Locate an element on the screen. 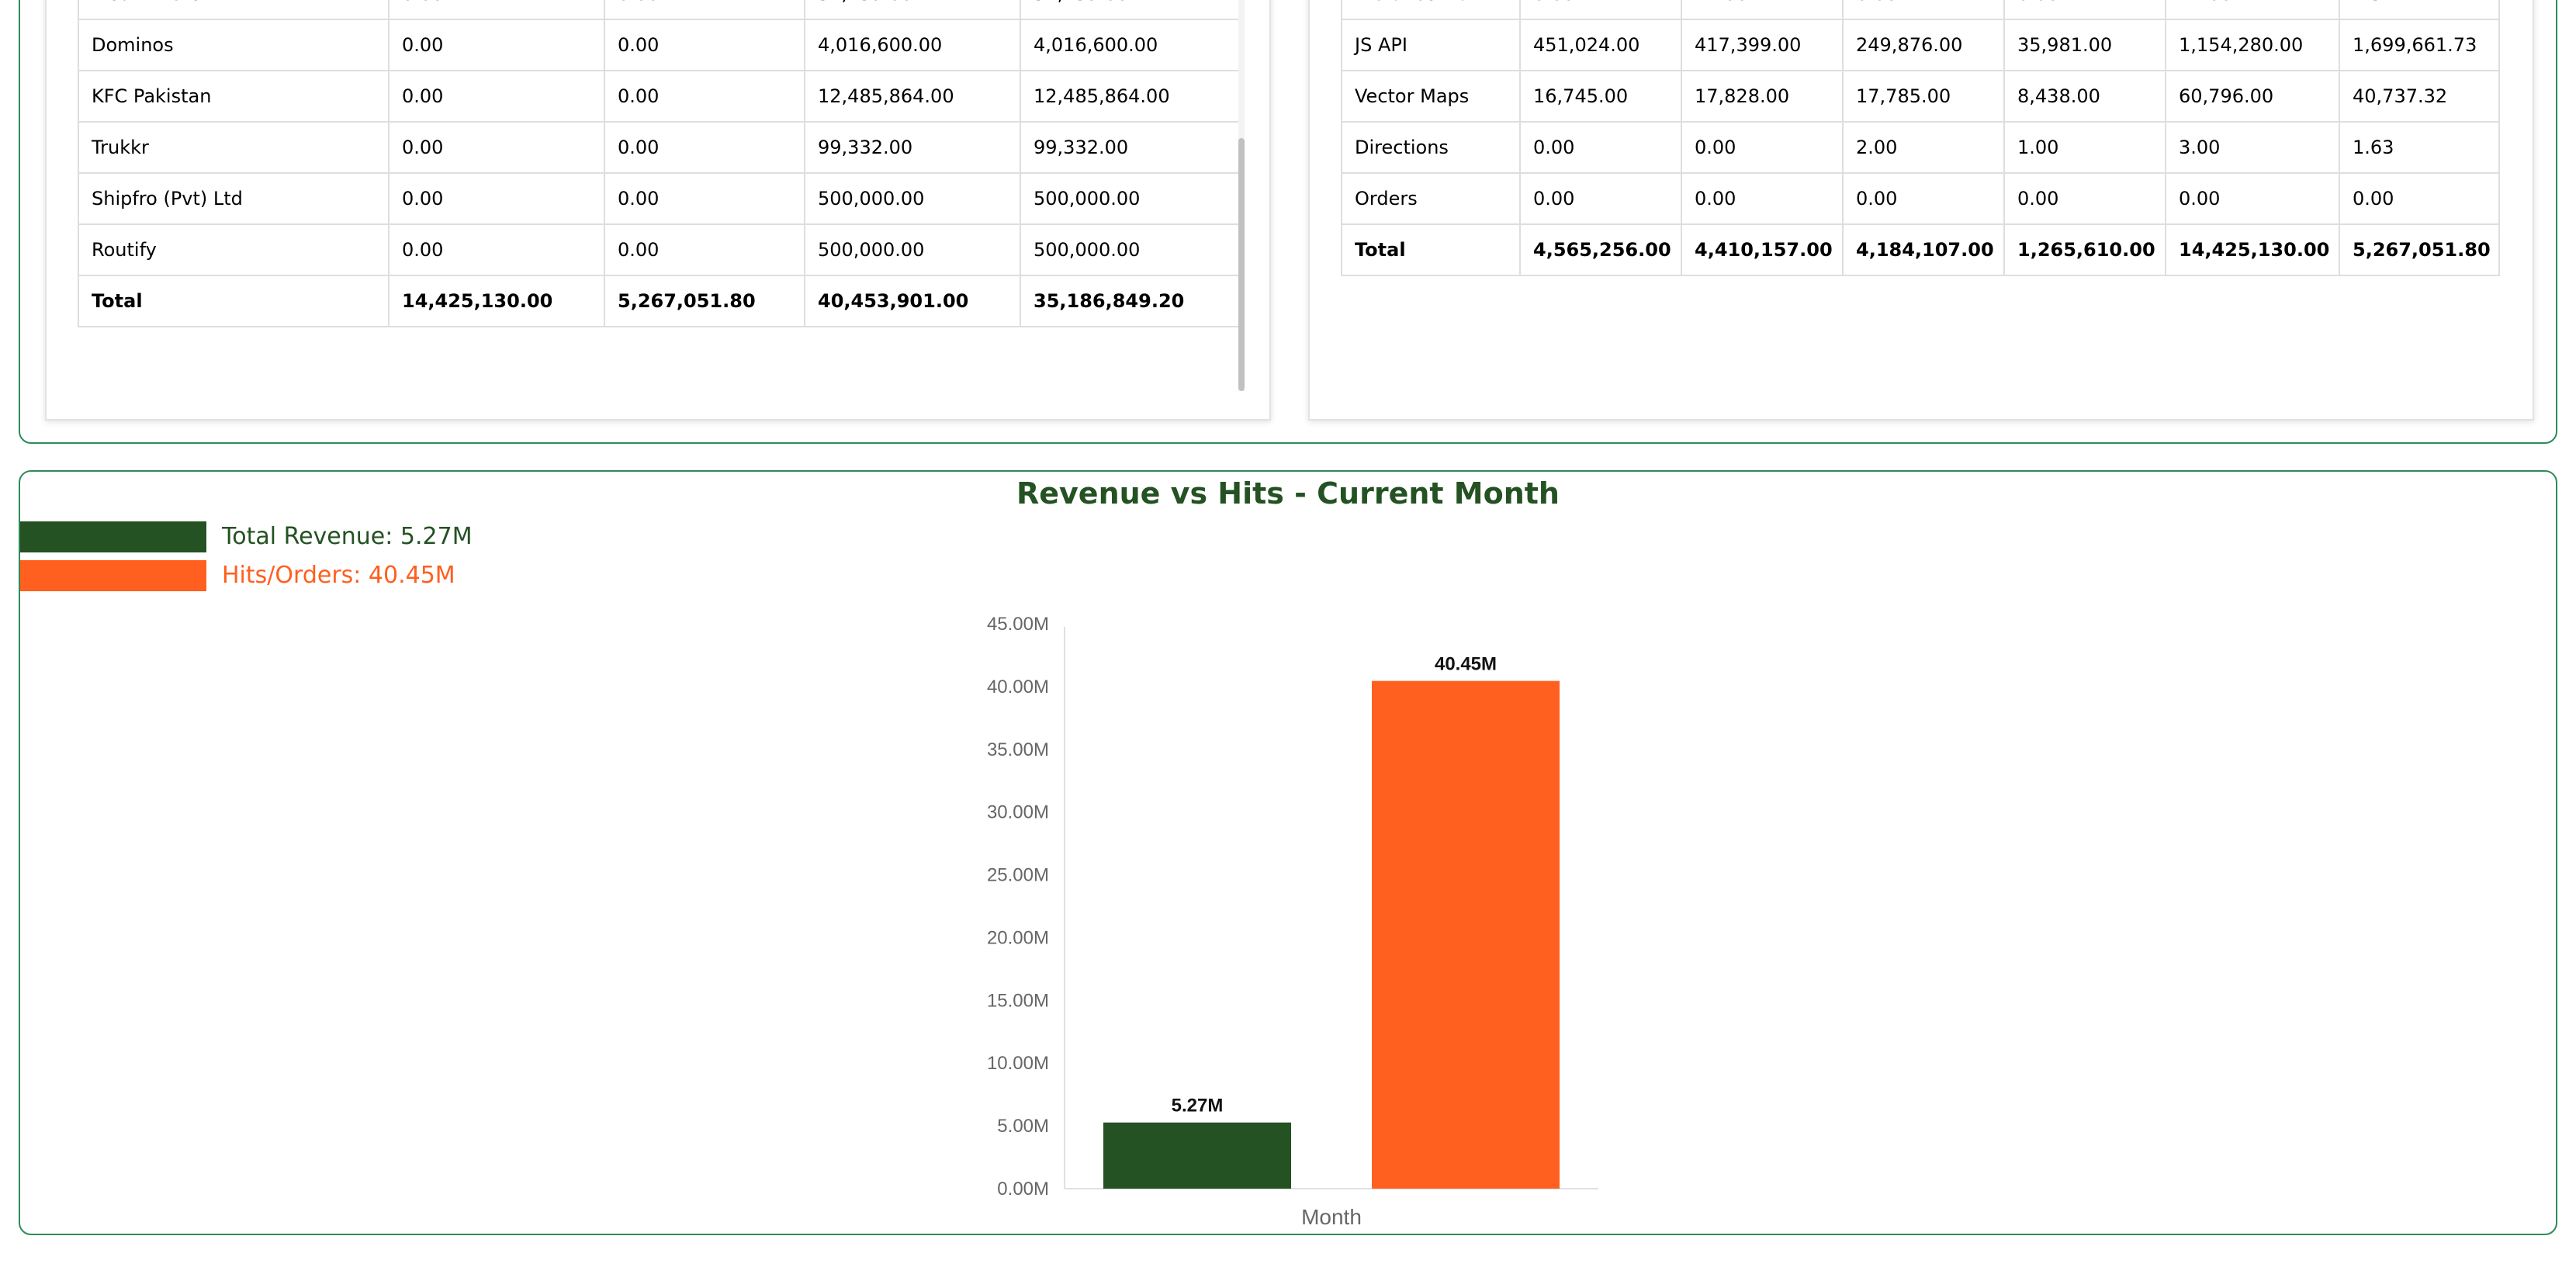  table-scrollbar-thumb is located at coordinates (1241, 264).